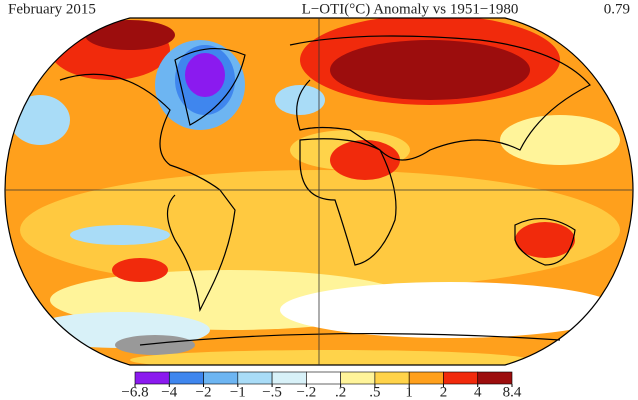 The height and width of the screenshot is (400, 638). I want to click on map-title: L−OTI(°C) Anomaly vs 1951−1980, so click(410, 9).